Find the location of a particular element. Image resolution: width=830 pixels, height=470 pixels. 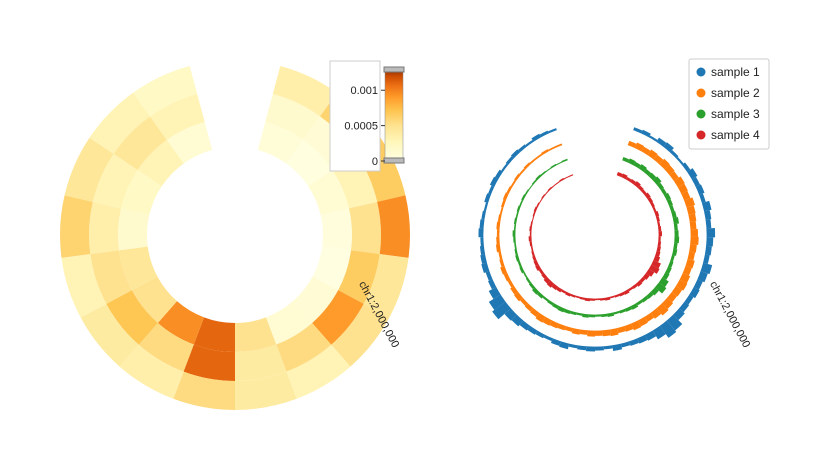

colorbar-handle-bottom is located at coordinates (394, 160).